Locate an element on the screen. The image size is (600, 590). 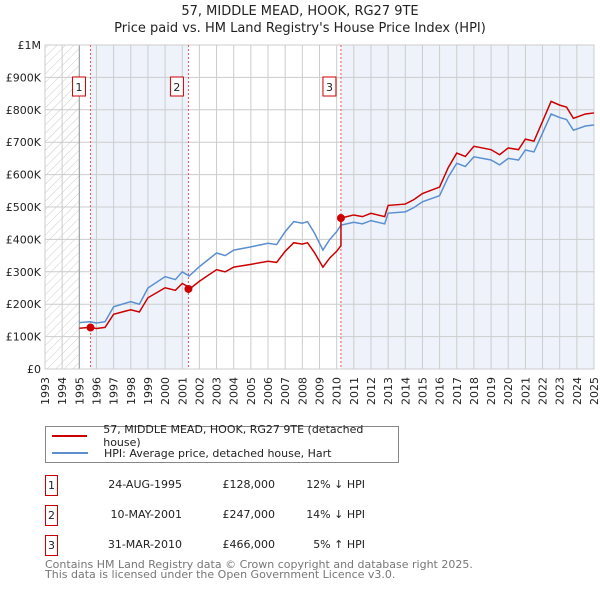
y-tick-label: £500K is located at coordinates (24, 207).